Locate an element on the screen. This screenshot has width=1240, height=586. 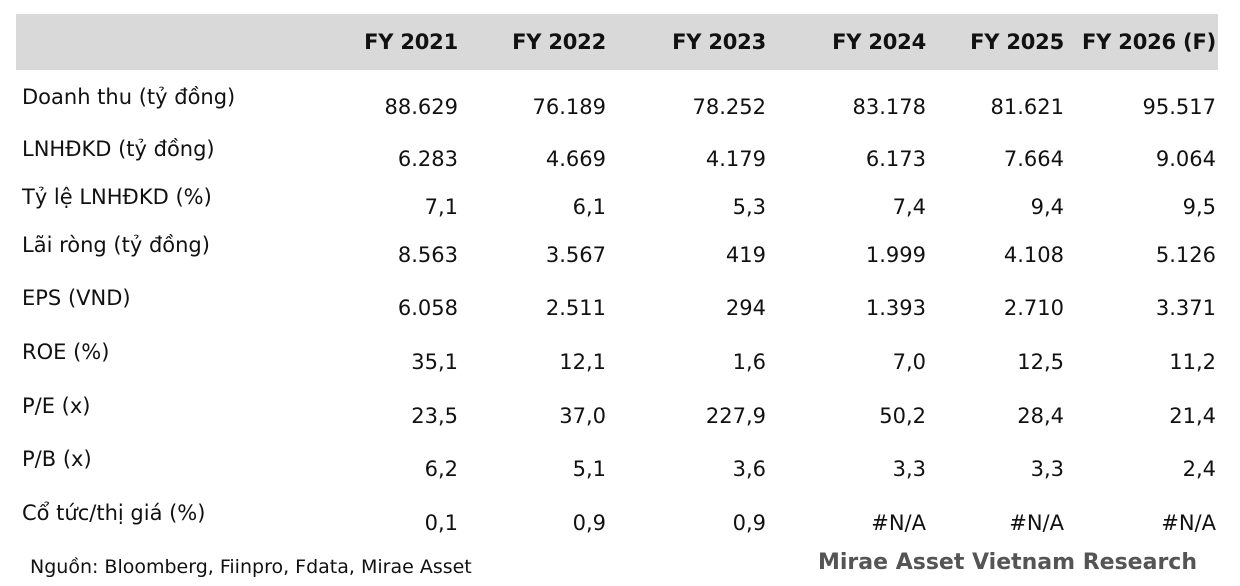
table-cell: 419 is located at coordinates (745, 255).